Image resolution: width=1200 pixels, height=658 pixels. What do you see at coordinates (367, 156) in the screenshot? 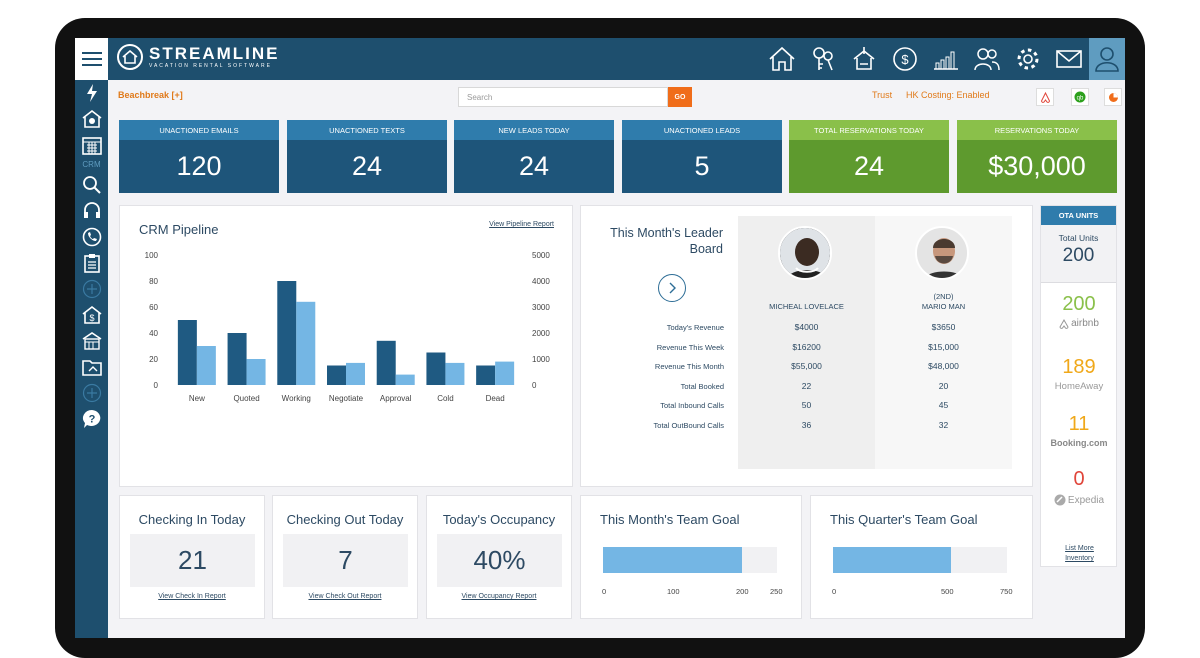
I see `stat-card-unactioned-texts: UNACTIONED TEXTS 24` at bounding box center [367, 156].